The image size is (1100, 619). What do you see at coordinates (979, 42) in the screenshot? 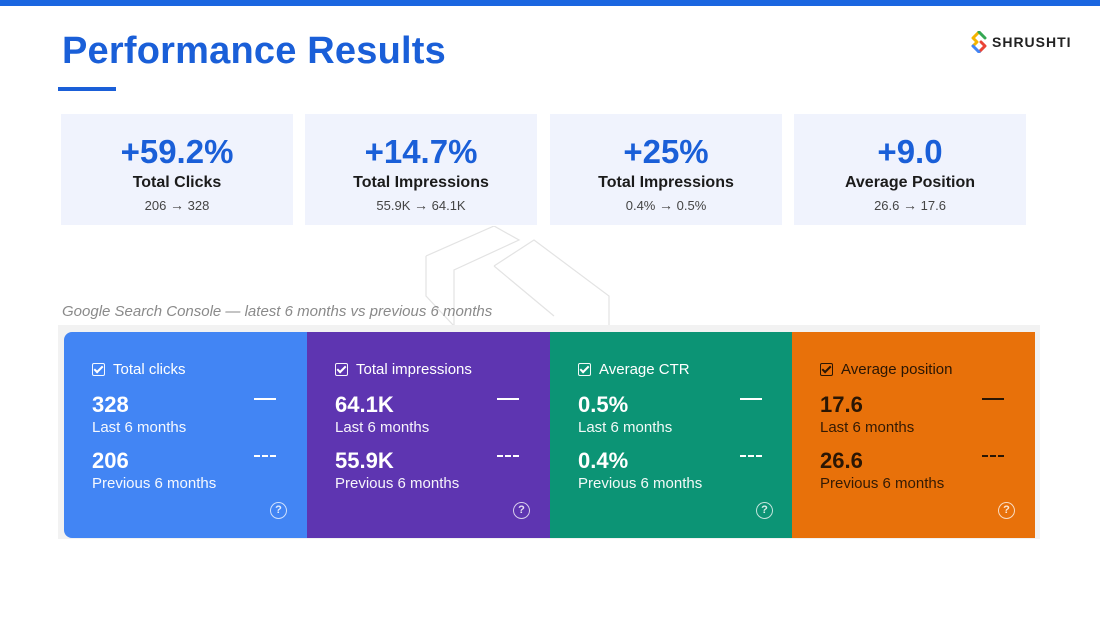
I see `logo-icon` at bounding box center [979, 42].